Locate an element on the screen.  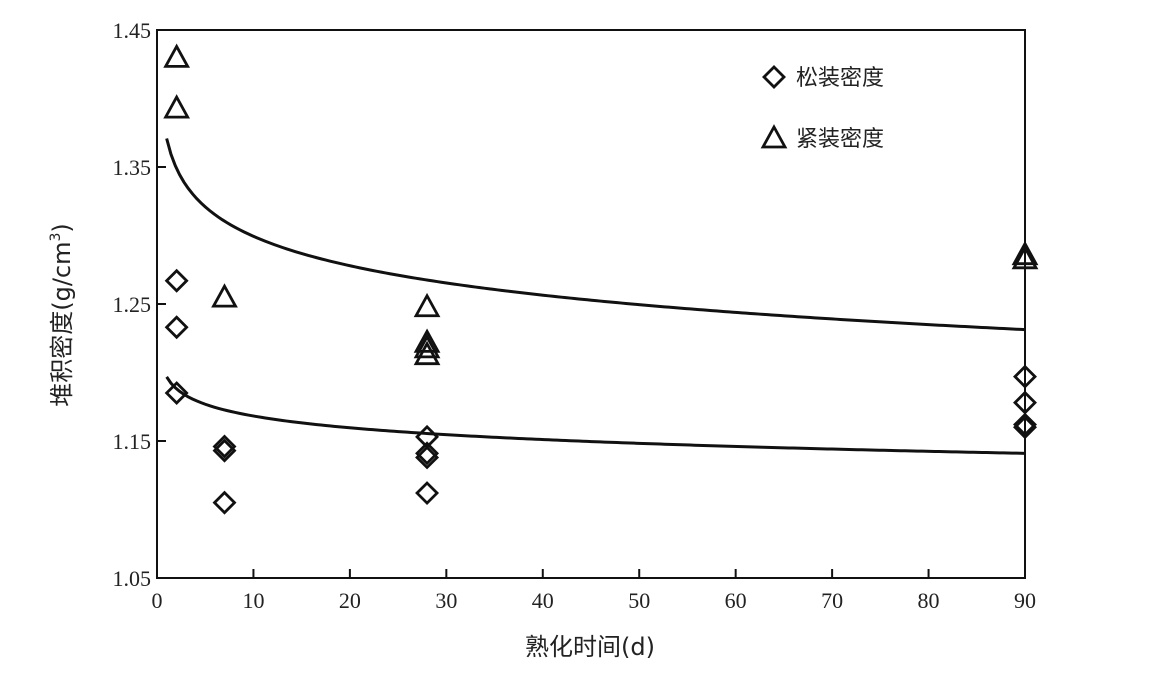
x-tick-label: 70 is located at coordinates (832, 600).